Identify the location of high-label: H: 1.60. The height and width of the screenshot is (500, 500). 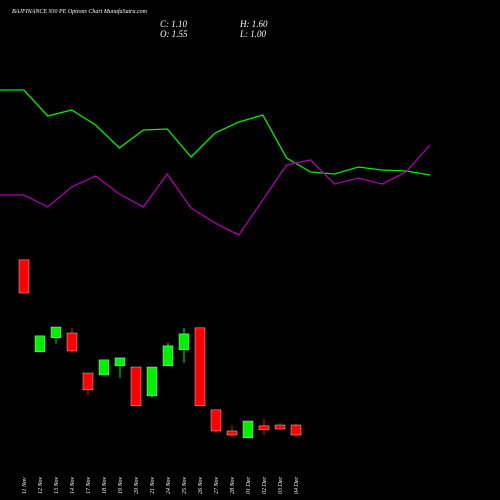
(253, 24).